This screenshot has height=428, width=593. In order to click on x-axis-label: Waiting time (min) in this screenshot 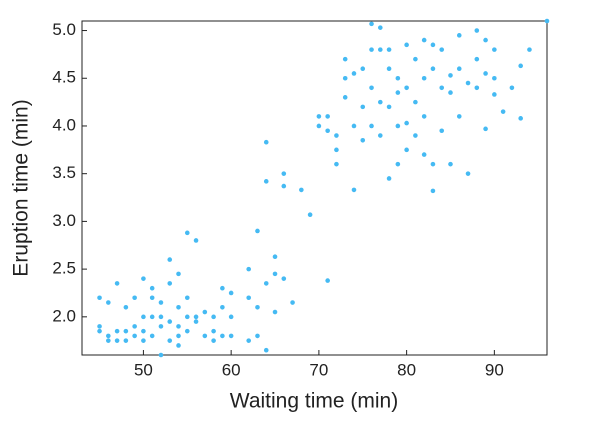, I will do `click(314, 401)`.